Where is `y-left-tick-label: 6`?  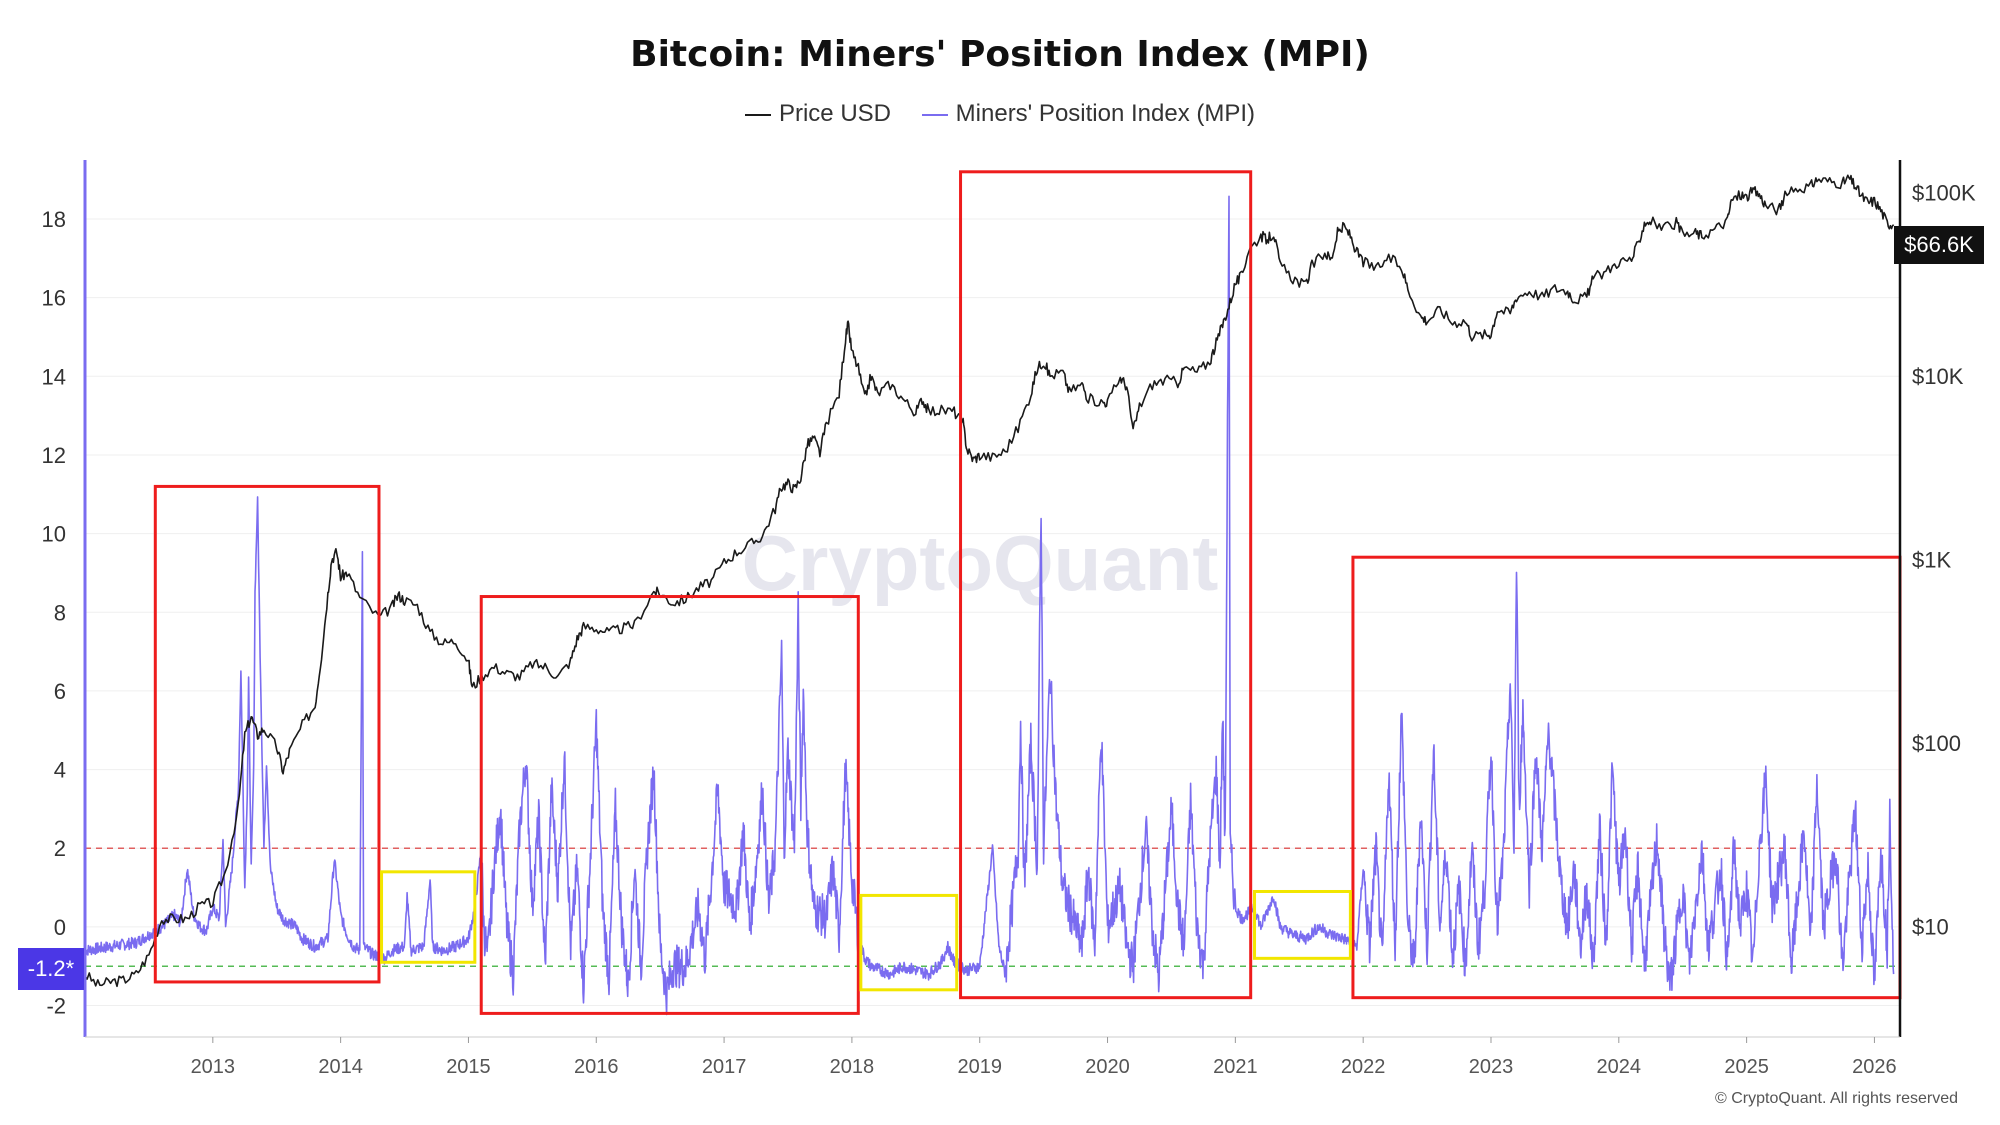
y-left-tick-label: 6 is located at coordinates (60, 691).